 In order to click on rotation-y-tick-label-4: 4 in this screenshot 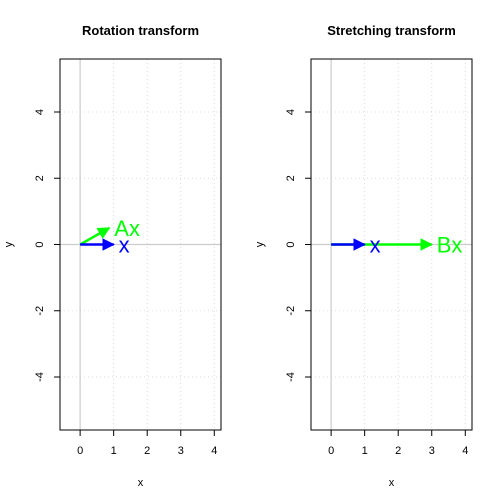, I will do `click(40, 112)`.